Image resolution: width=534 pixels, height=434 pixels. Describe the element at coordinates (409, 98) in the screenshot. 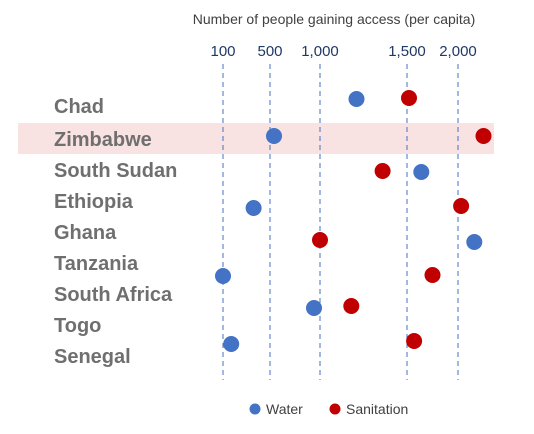

I see `point-sanitation-chad` at that location.